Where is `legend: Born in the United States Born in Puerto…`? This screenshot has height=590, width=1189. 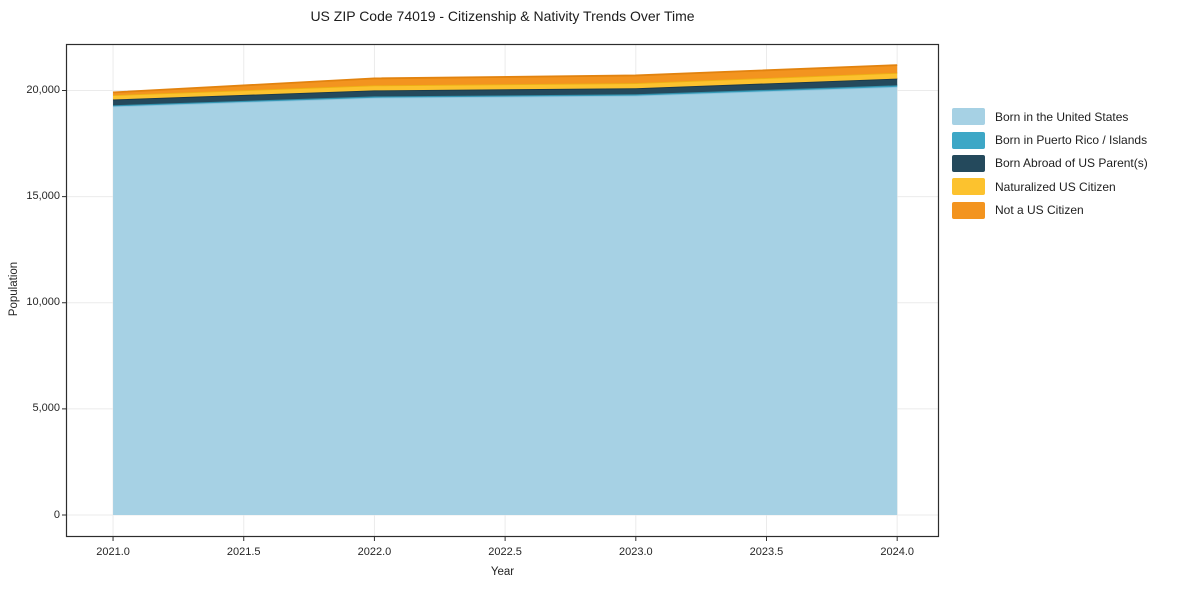
legend: Born in the United States Born in Puerto… is located at coordinates (1050, 163).